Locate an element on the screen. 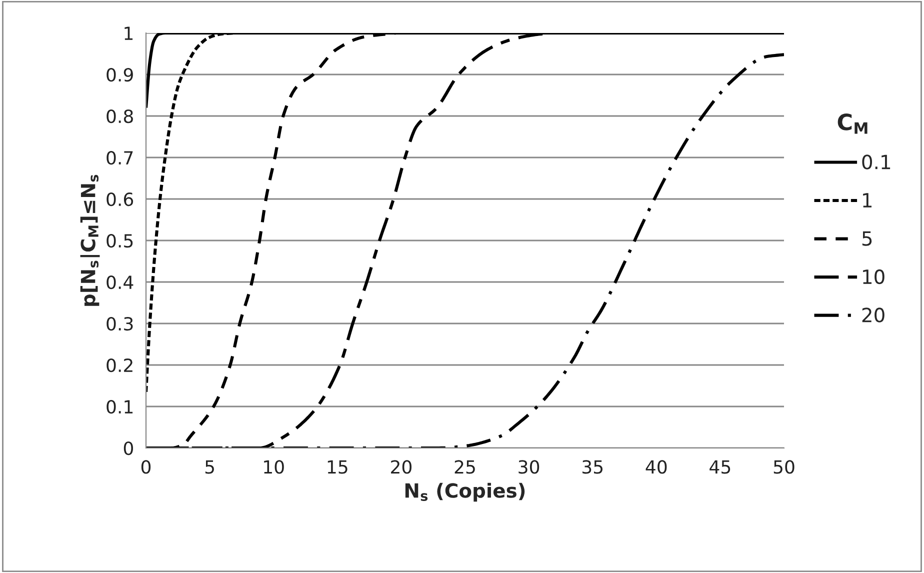 The height and width of the screenshot is (573, 924). x-tick-label: 0 is located at coordinates (146, 467).